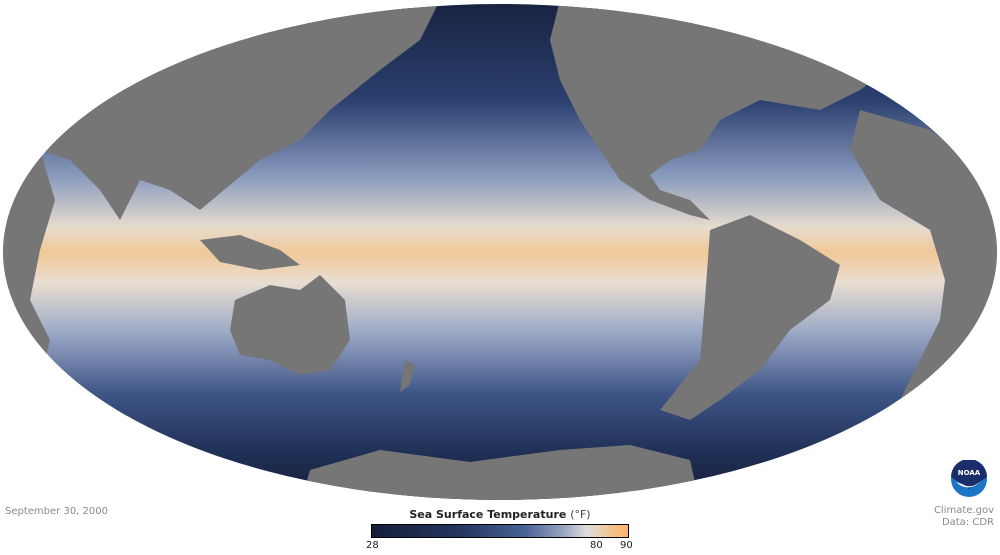 The height and width of the screenshot is (555, 1000). What do you see at coordinates (372, 545) in the screenshot?
I see `legend-tick-min: 28` at bounding box center [372, 545].